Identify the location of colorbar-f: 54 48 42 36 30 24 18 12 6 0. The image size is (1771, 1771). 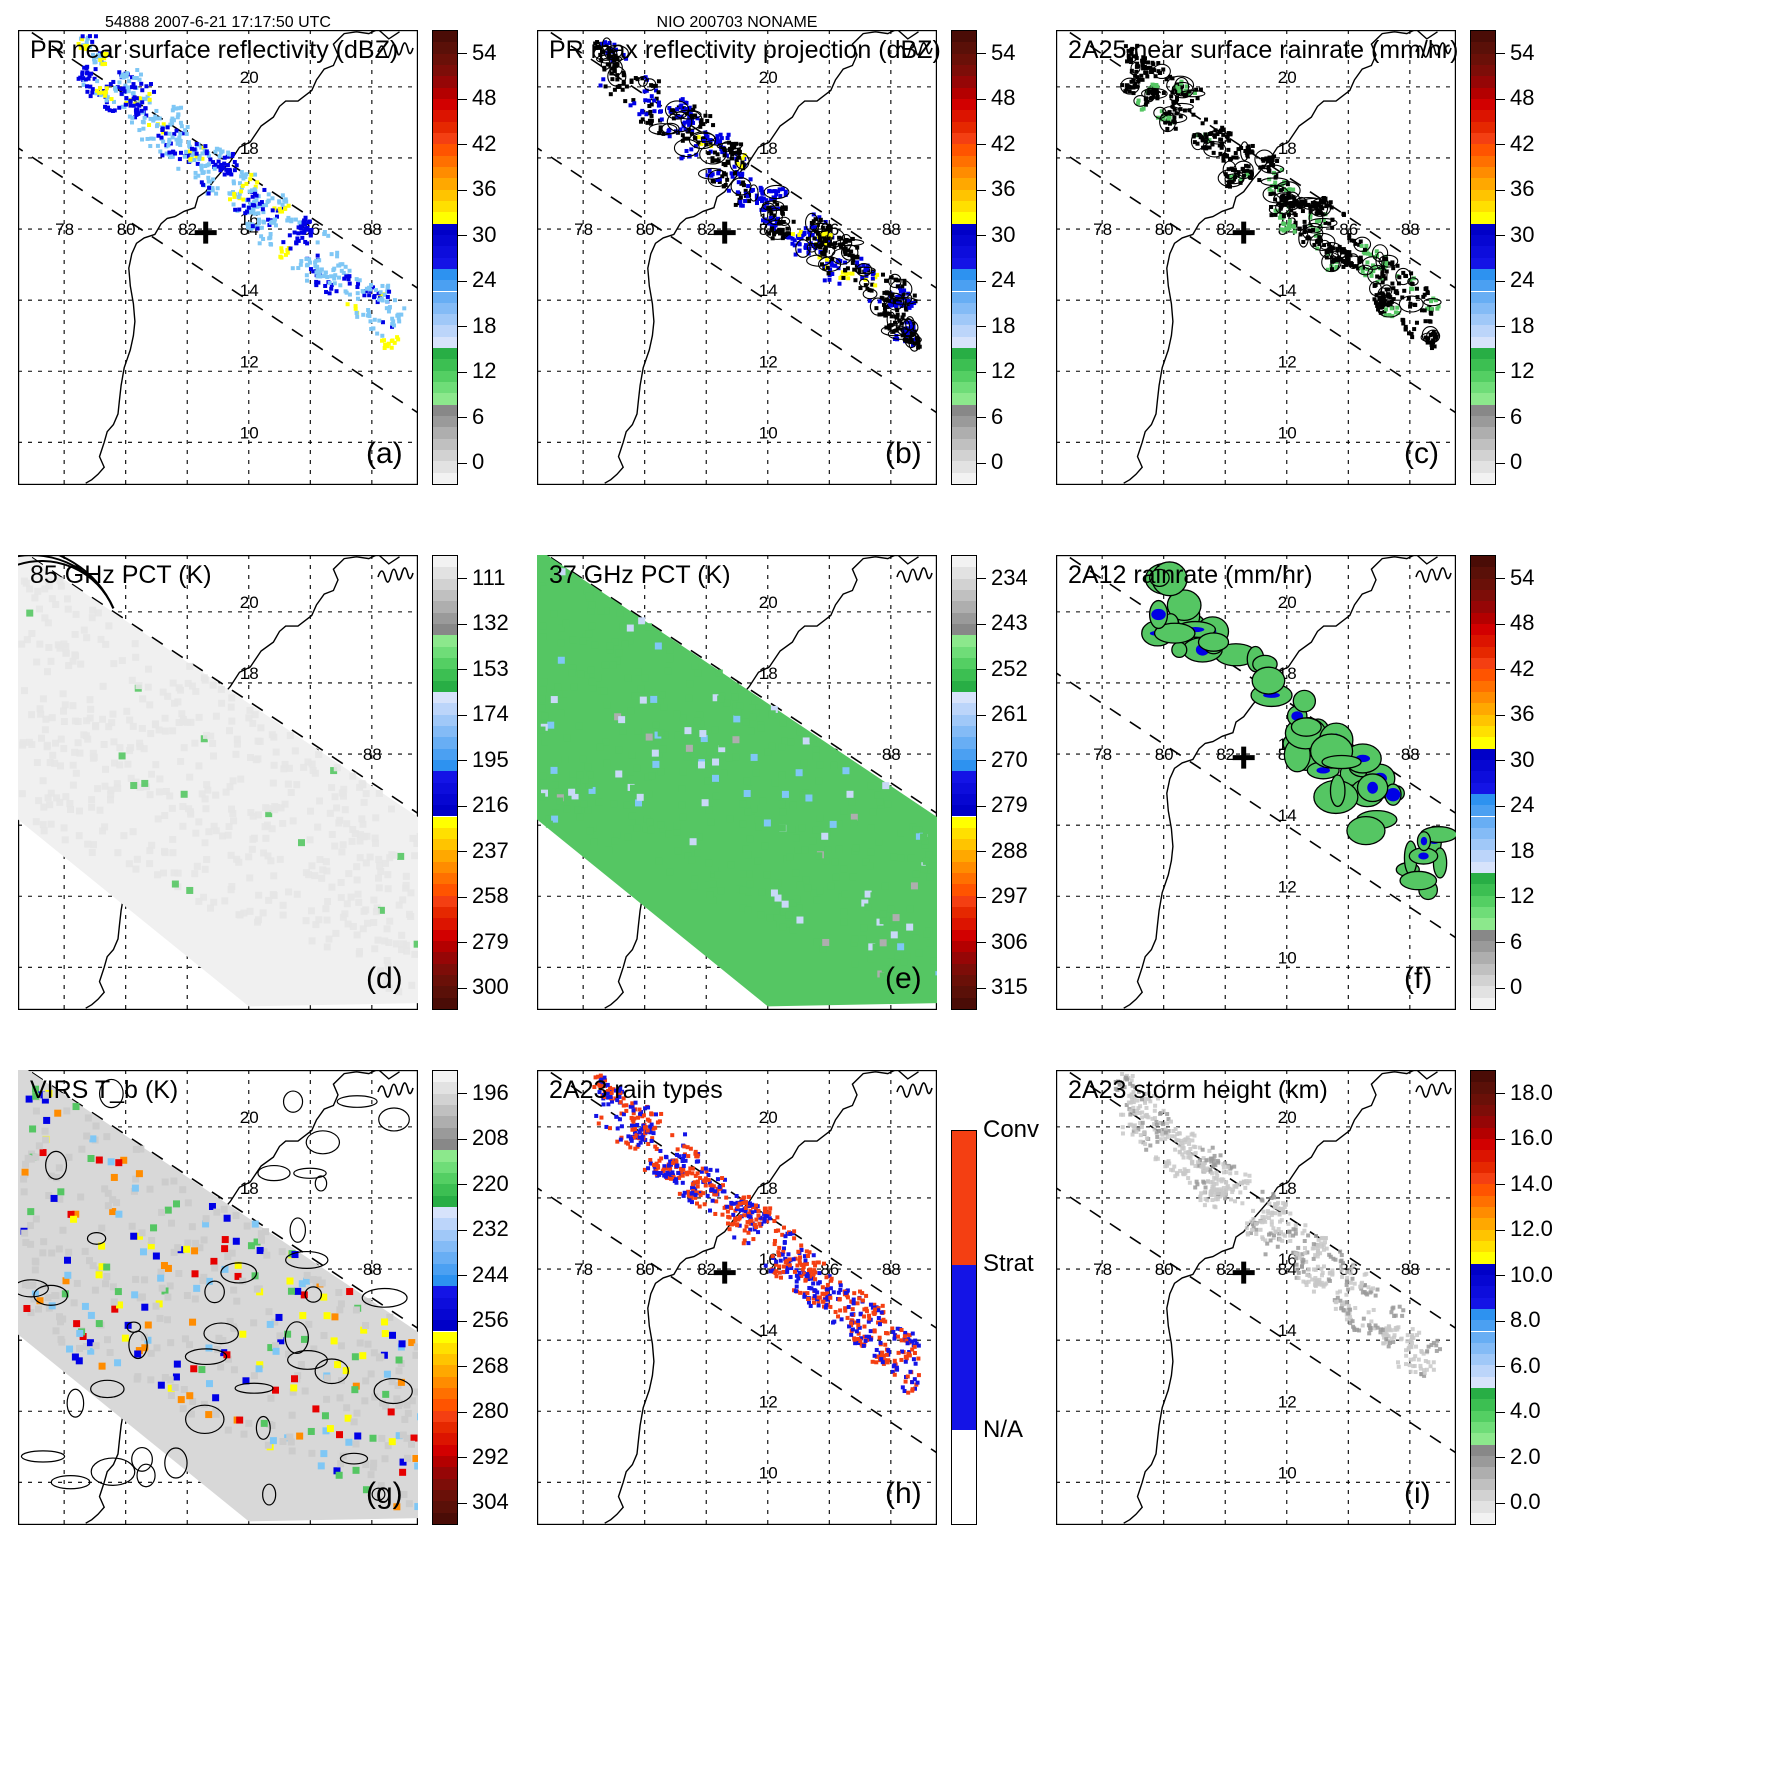
(1502, 782).